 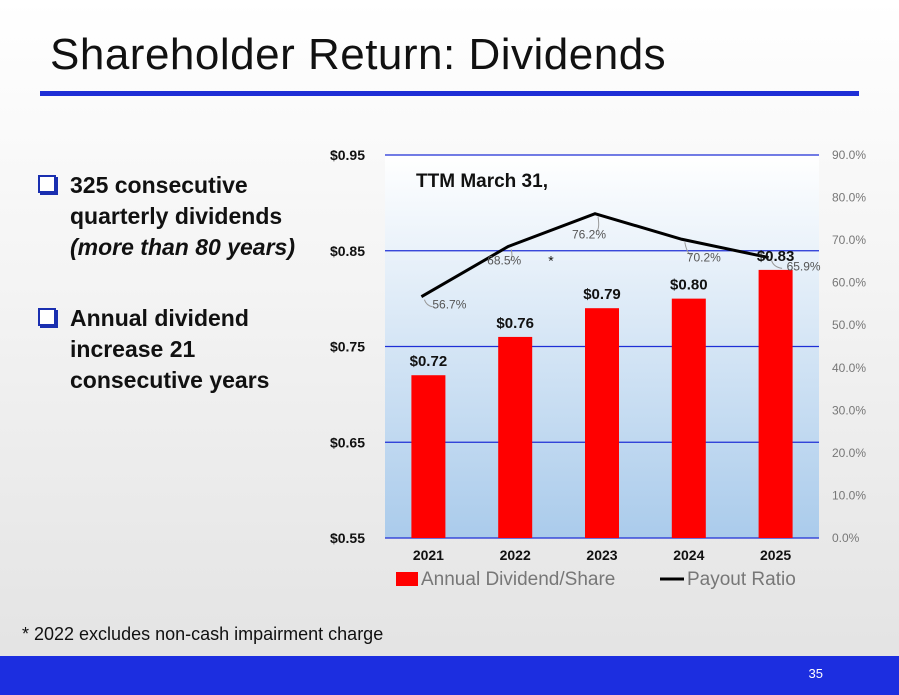 What do you see at coordinates (518, 579) in the screenshot?
I see `legend-bar-label: Annual Dividend/Share` at bounding box center [518, 579].